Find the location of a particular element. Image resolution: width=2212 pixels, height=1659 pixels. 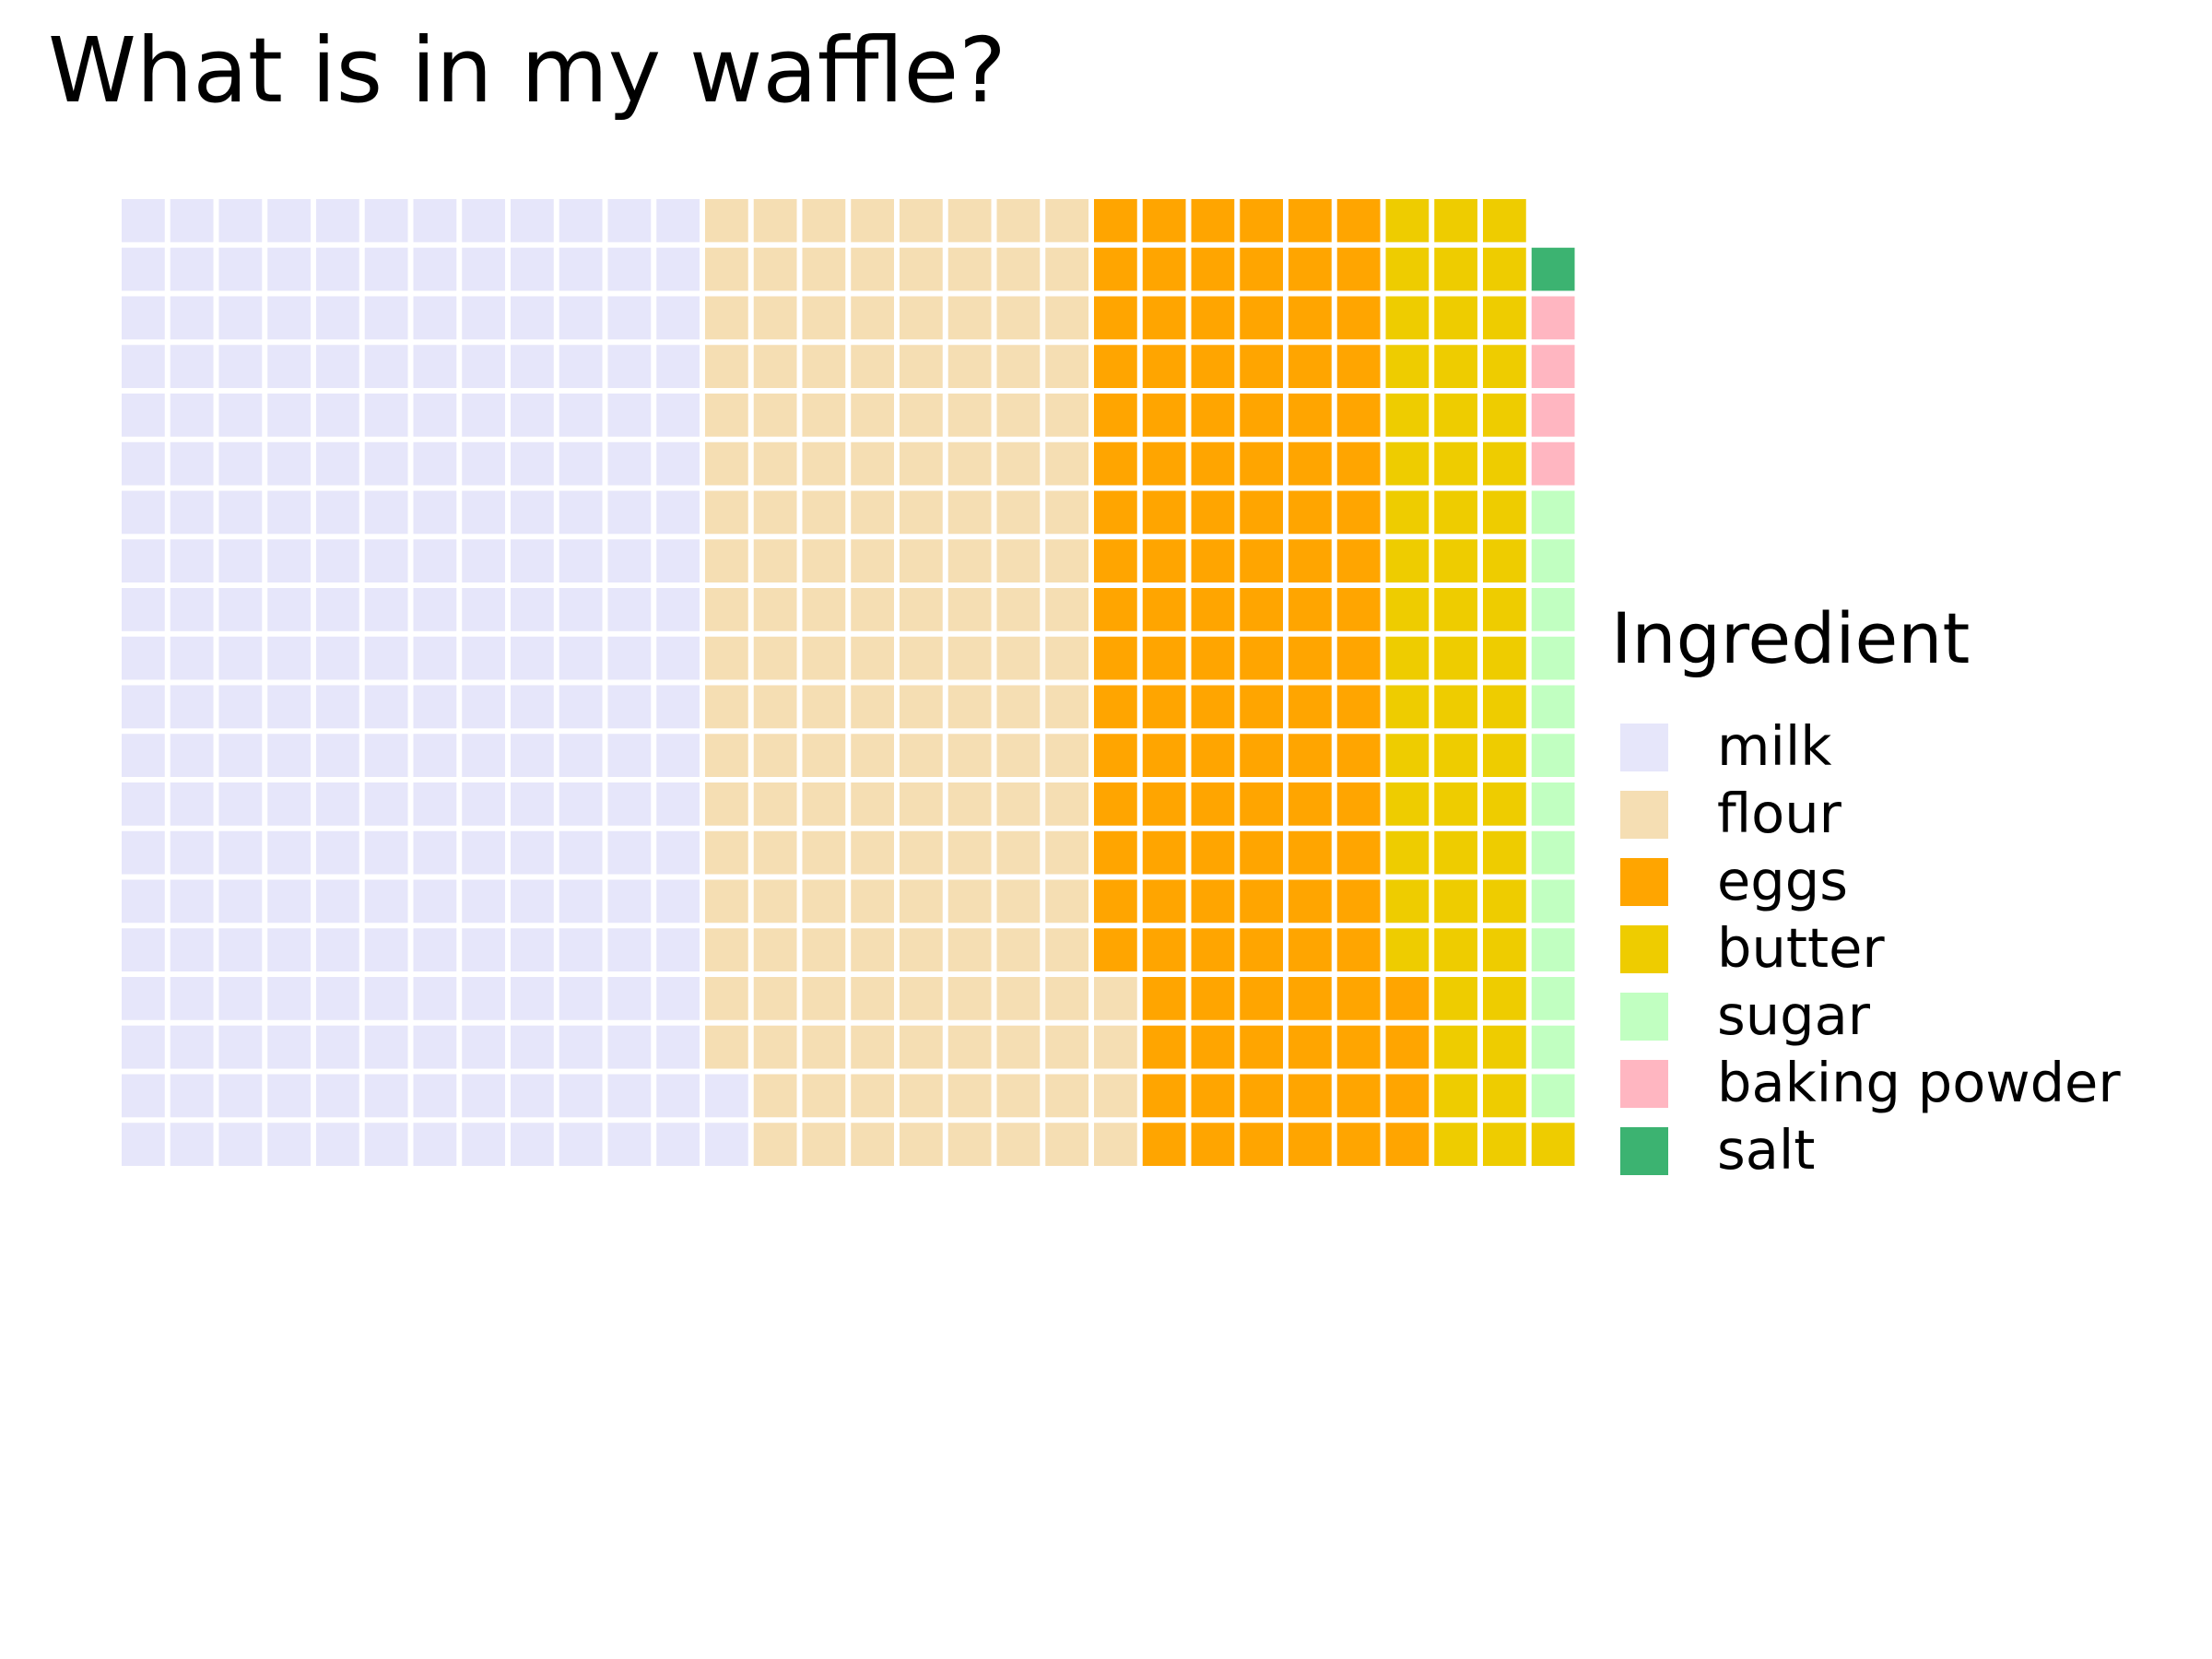

waffle-cell-baking-powder is located at coordinates (1553, 366).